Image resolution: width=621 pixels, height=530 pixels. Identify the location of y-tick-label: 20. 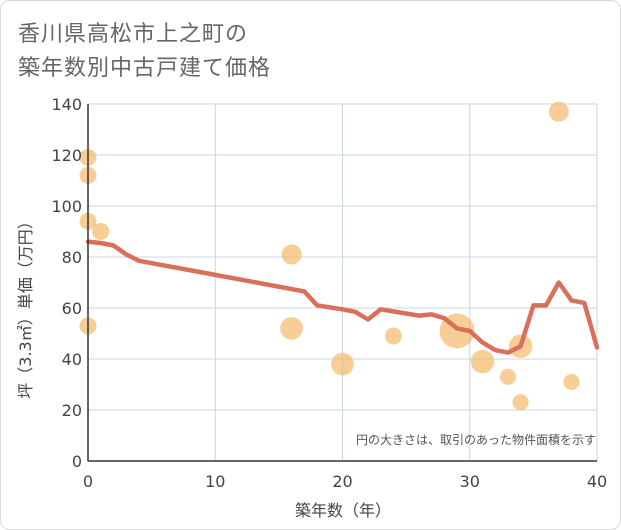
(72, 410).